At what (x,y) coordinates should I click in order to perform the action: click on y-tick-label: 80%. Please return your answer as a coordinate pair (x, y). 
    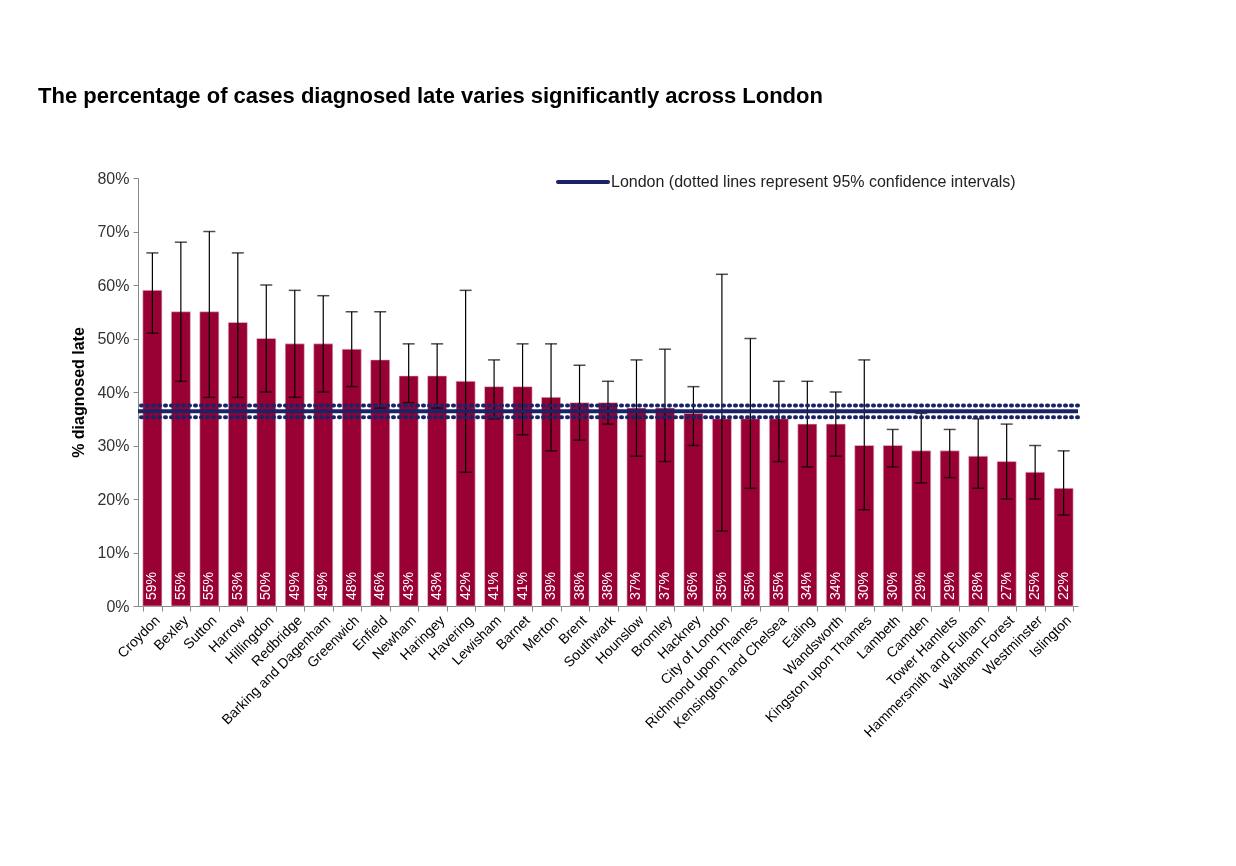
    Looking at the image, I should click on (113, 178).